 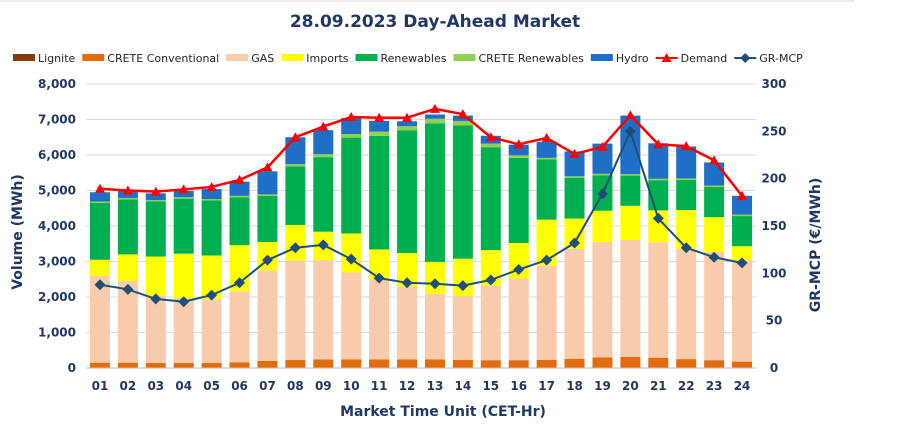 What do you see at coordinates (351, 386) in the screenshot?
I see `x-tick-label: 10` at bounding box center [351, 386].